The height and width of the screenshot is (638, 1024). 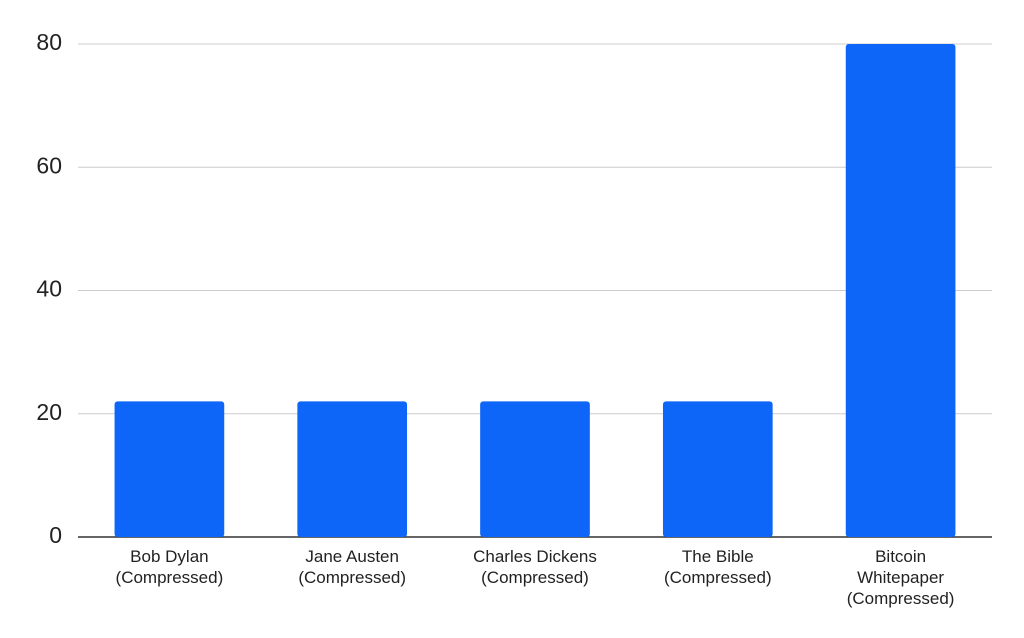 I want to click on y-tick-label: 20, so click(x=49, y=412).